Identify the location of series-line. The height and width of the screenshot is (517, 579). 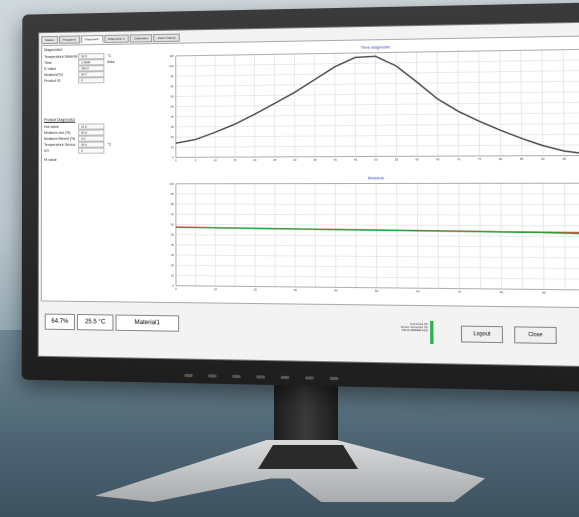
(377, 230).